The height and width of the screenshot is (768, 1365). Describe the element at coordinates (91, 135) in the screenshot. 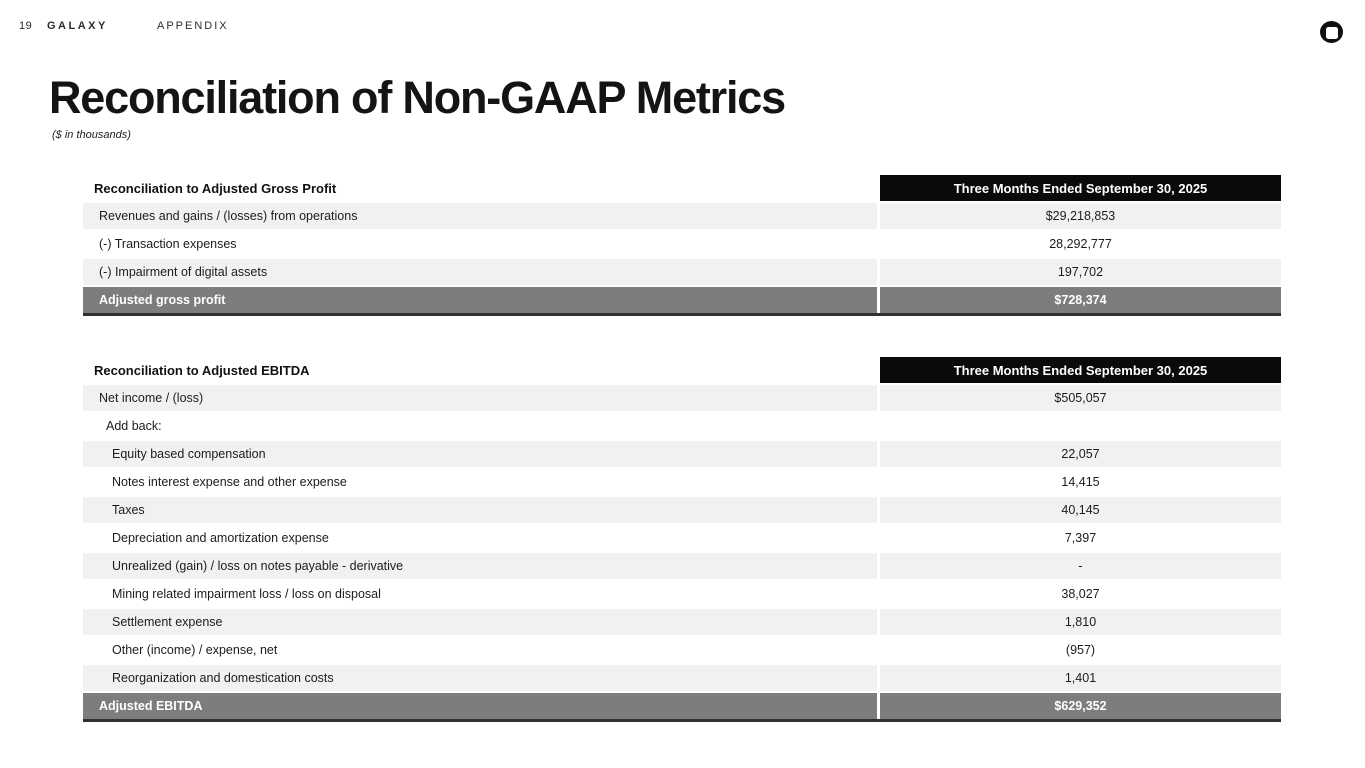

I see `units-note: ($ in thousands)` at that location.